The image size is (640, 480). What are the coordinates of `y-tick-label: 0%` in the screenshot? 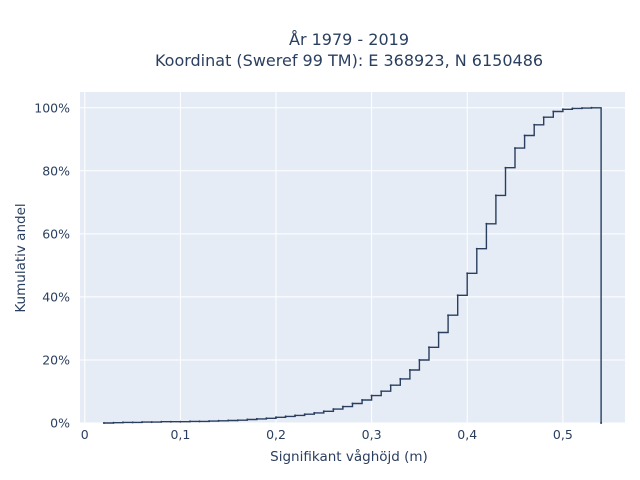 It's located at (60, 423).